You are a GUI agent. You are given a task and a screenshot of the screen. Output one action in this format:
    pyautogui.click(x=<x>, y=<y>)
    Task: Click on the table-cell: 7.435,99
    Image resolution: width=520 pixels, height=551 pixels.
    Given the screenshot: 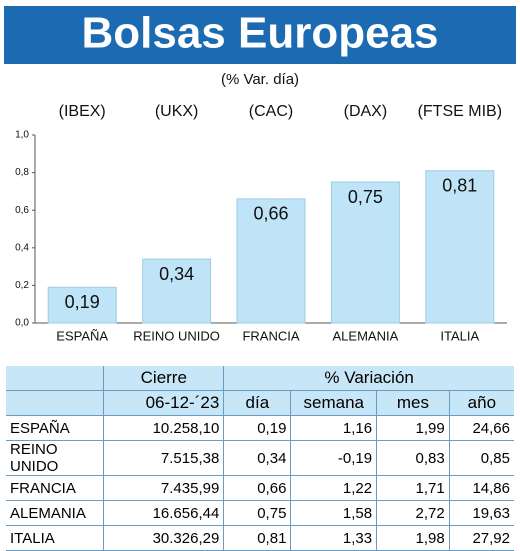 What is the action you would take?
    pyautogui.click(x=163, y=488)
    